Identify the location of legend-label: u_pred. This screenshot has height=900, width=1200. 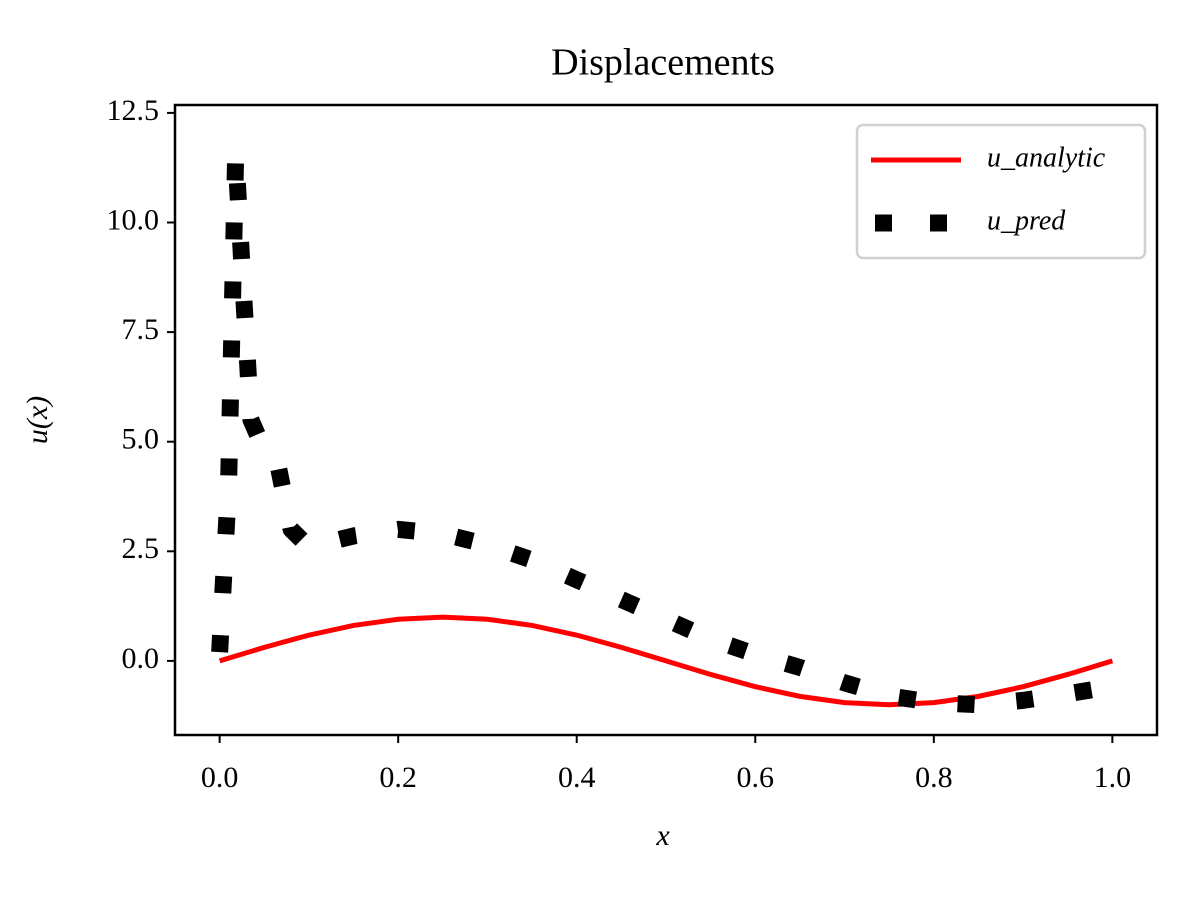
(1026, 220).